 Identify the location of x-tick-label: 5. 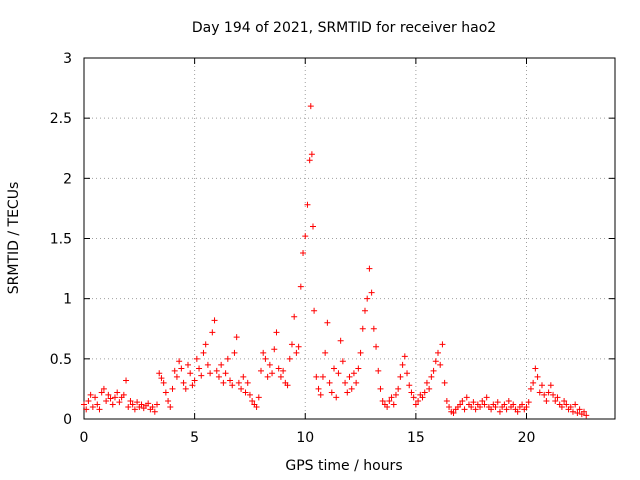
(194, 438).